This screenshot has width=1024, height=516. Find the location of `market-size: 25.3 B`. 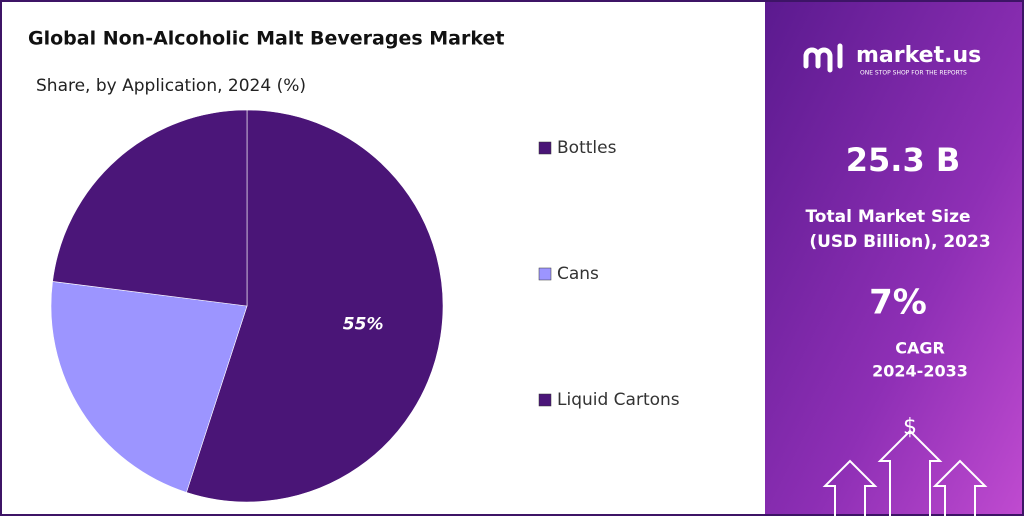

market-size: 25.3 B is located at coordinates (903, 160).